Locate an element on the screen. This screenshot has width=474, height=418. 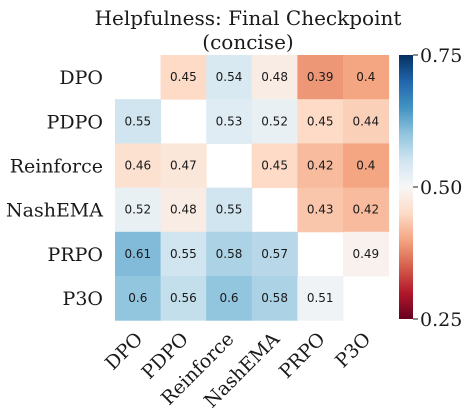
cell-value-label: 0.51 is located at coordinates (320, 298).